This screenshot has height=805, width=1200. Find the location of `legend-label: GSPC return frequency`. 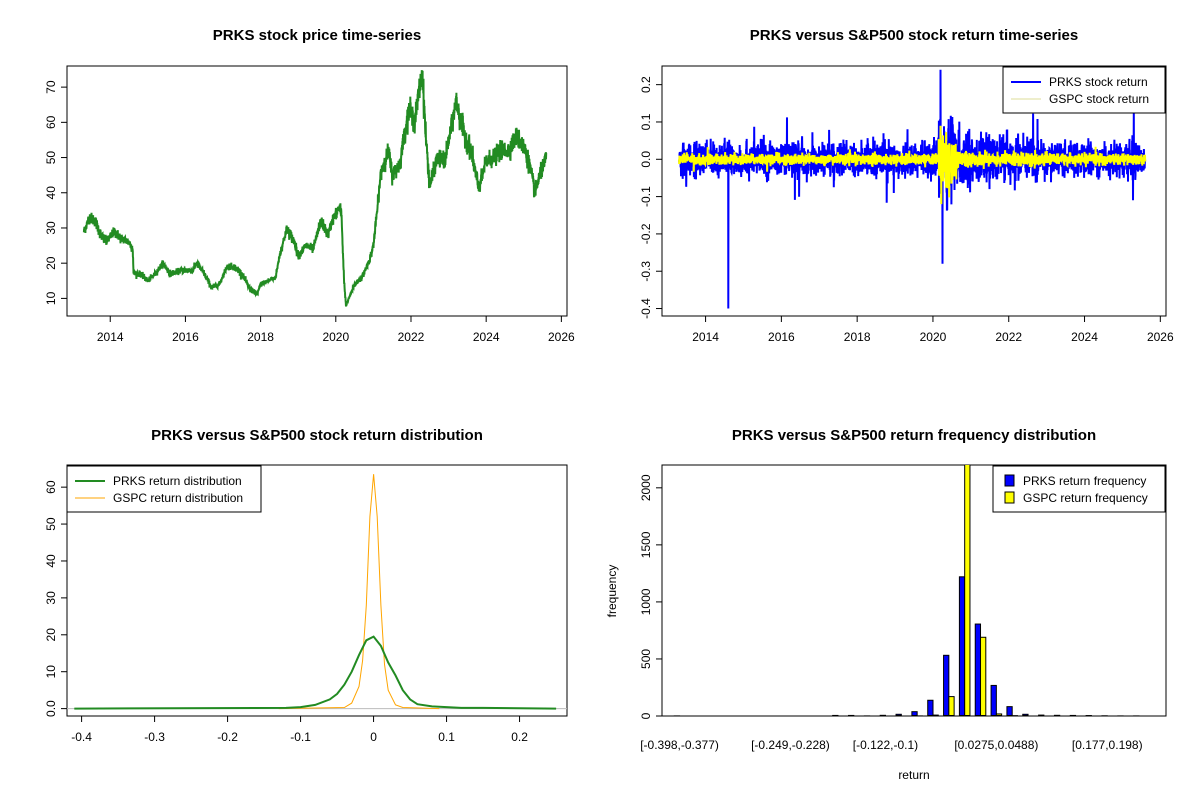

legend-label: GSPC return frequency is located at coordinates (1085, 498).